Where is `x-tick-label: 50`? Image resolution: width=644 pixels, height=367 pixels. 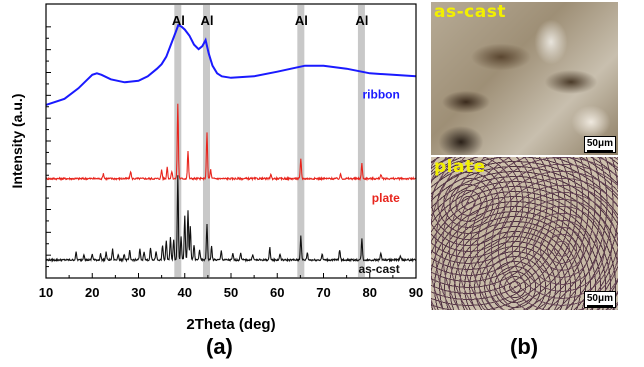 x-tick-label: 50 is located at coordinates (231, 292).